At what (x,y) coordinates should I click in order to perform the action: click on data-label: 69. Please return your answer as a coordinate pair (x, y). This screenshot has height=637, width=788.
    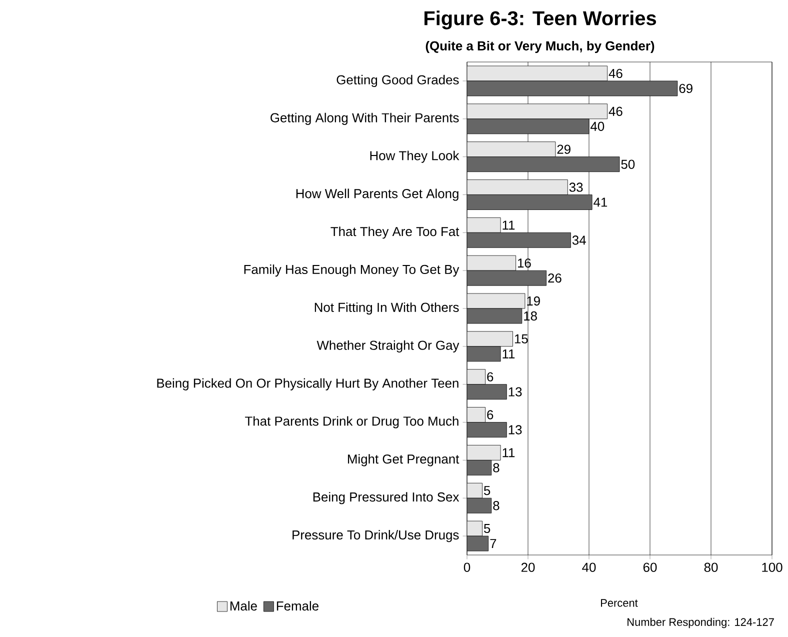
    Looking at the image, I should click on (685, 89).